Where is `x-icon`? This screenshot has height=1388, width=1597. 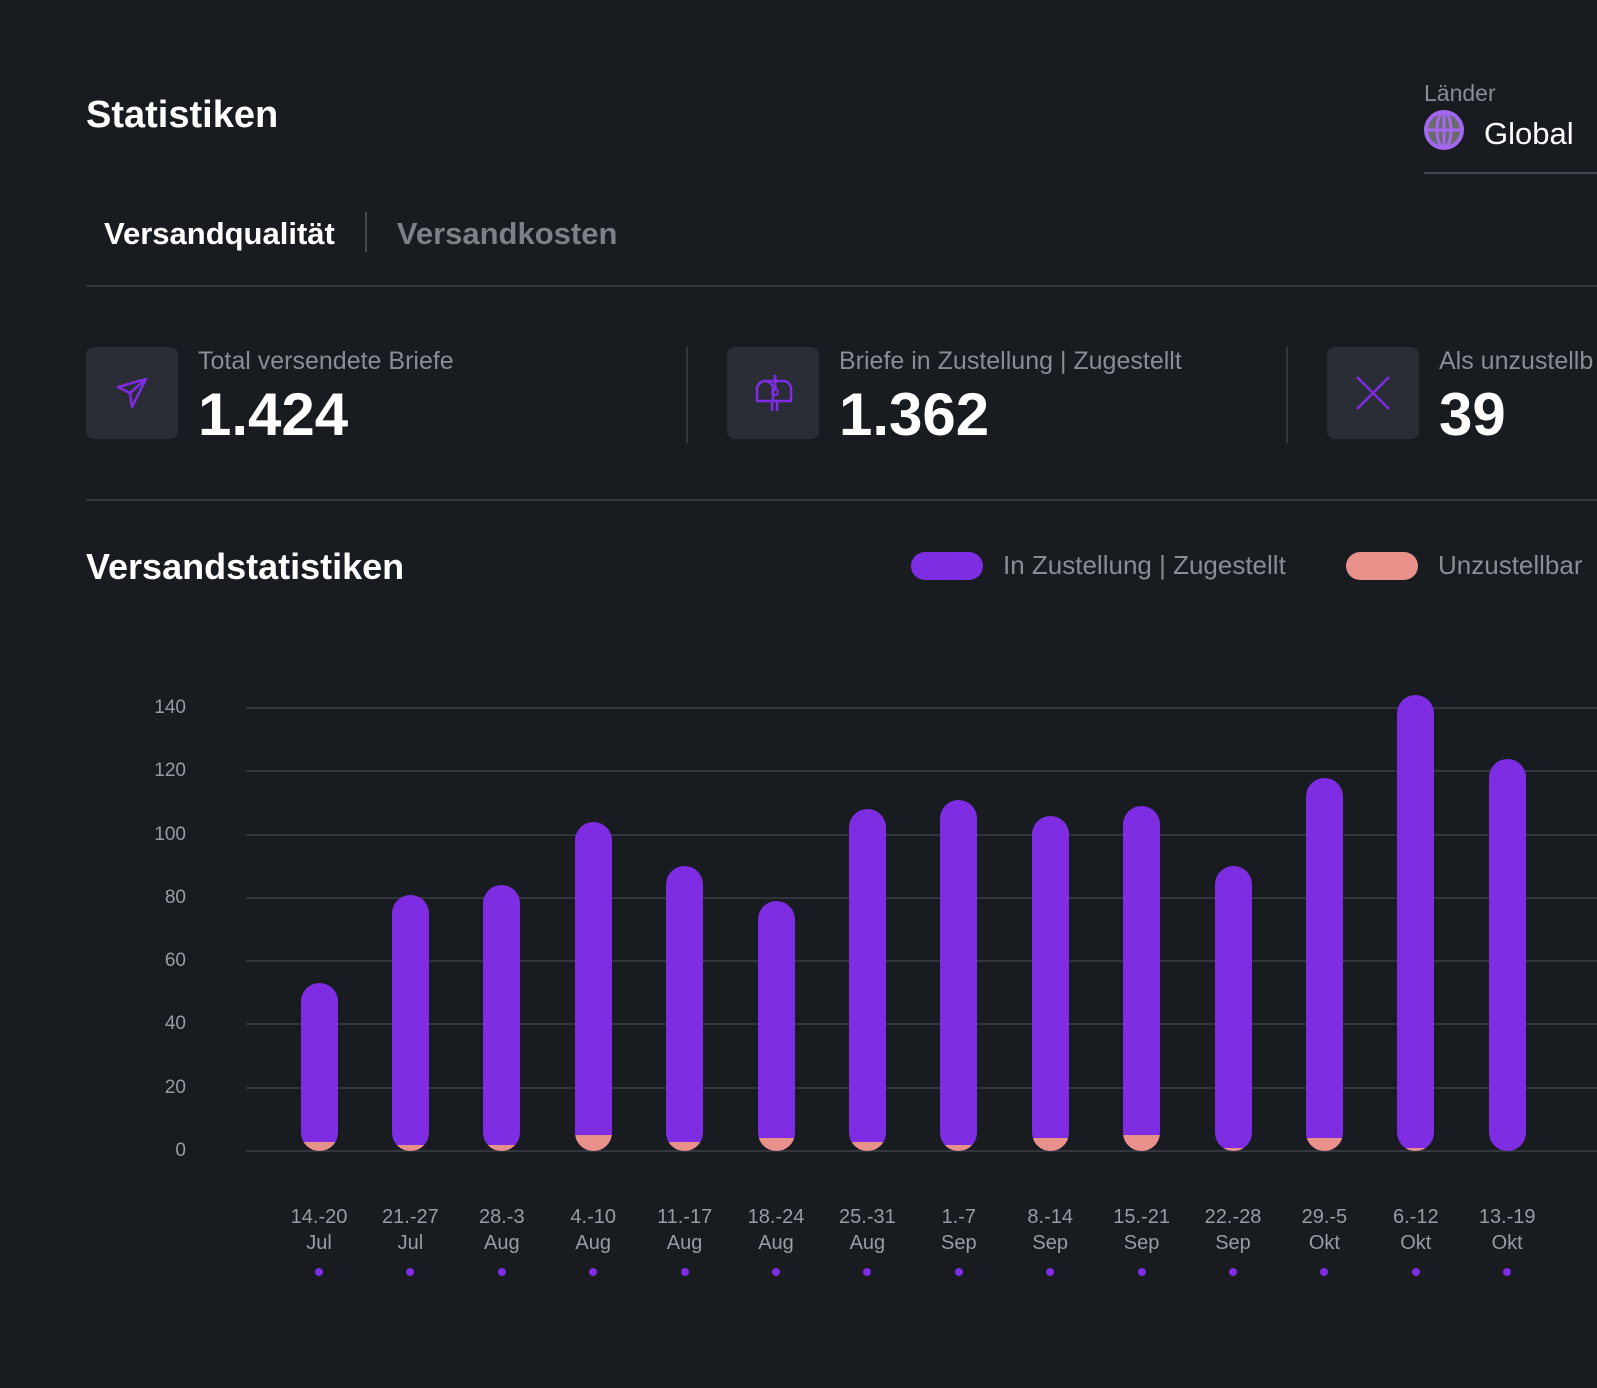 x-icon is located at coordinates (1373, 393).